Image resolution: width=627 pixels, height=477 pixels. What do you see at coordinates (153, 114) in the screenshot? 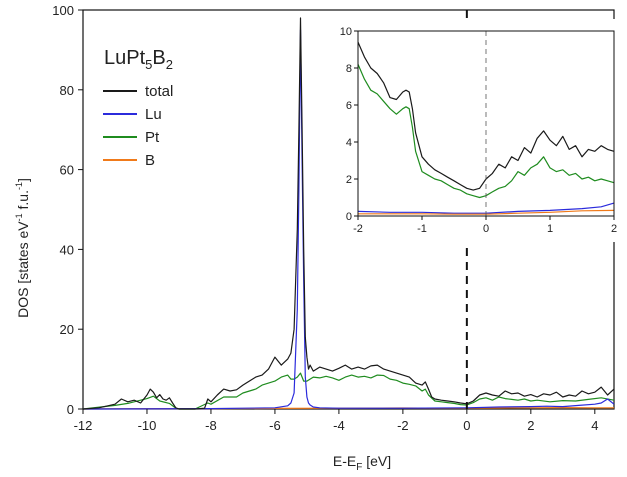
I see `legend-label-lu: Lu` at bounding box center [153, 114].